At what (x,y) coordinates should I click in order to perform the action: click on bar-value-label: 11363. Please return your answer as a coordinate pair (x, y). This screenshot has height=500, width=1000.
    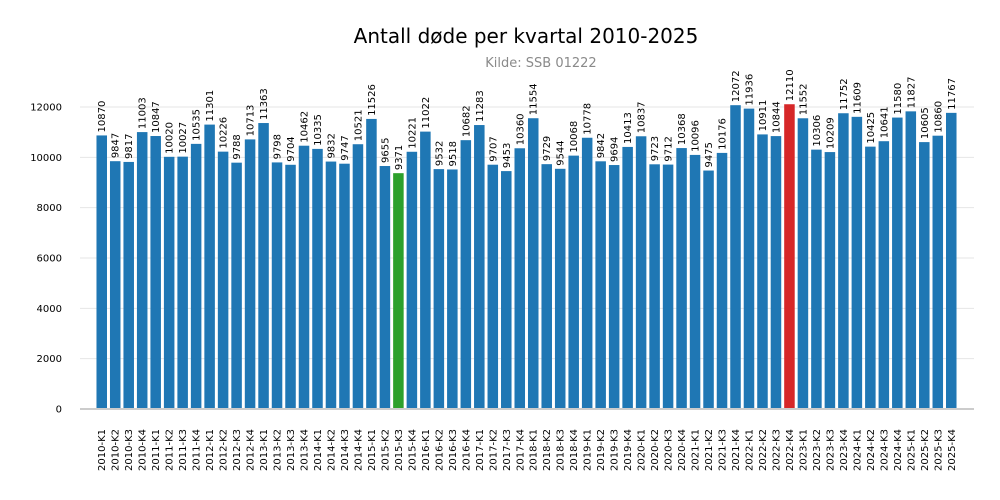
    Looking at the image, I should click on (264, 104).